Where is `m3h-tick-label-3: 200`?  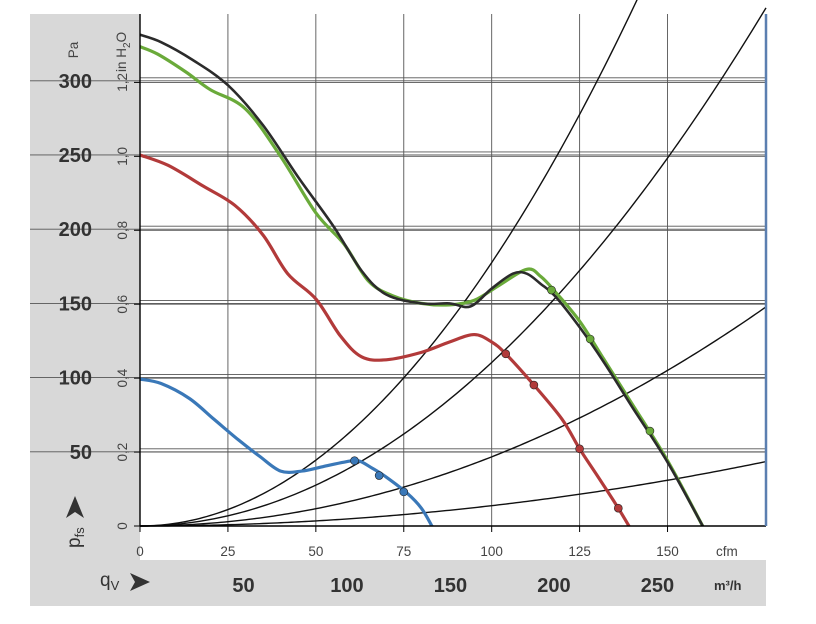 m3h-tick-label-3: 200 is located at coordinates (553, 586).